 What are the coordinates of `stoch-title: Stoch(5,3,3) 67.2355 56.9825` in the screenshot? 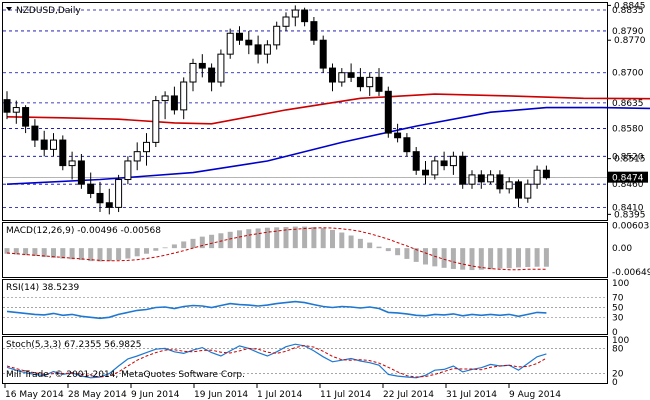 It's located at (73, 345).